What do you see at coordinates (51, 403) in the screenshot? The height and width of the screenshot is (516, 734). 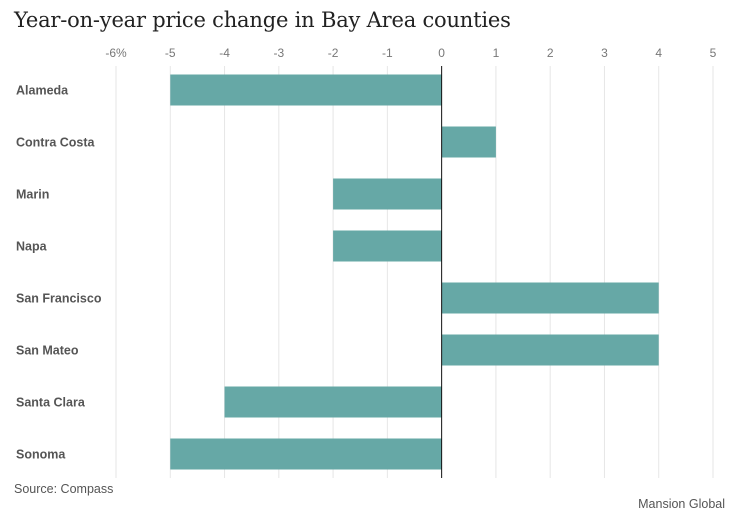 I see `category-label: Santa Clara` at bounding box center [51, 403].